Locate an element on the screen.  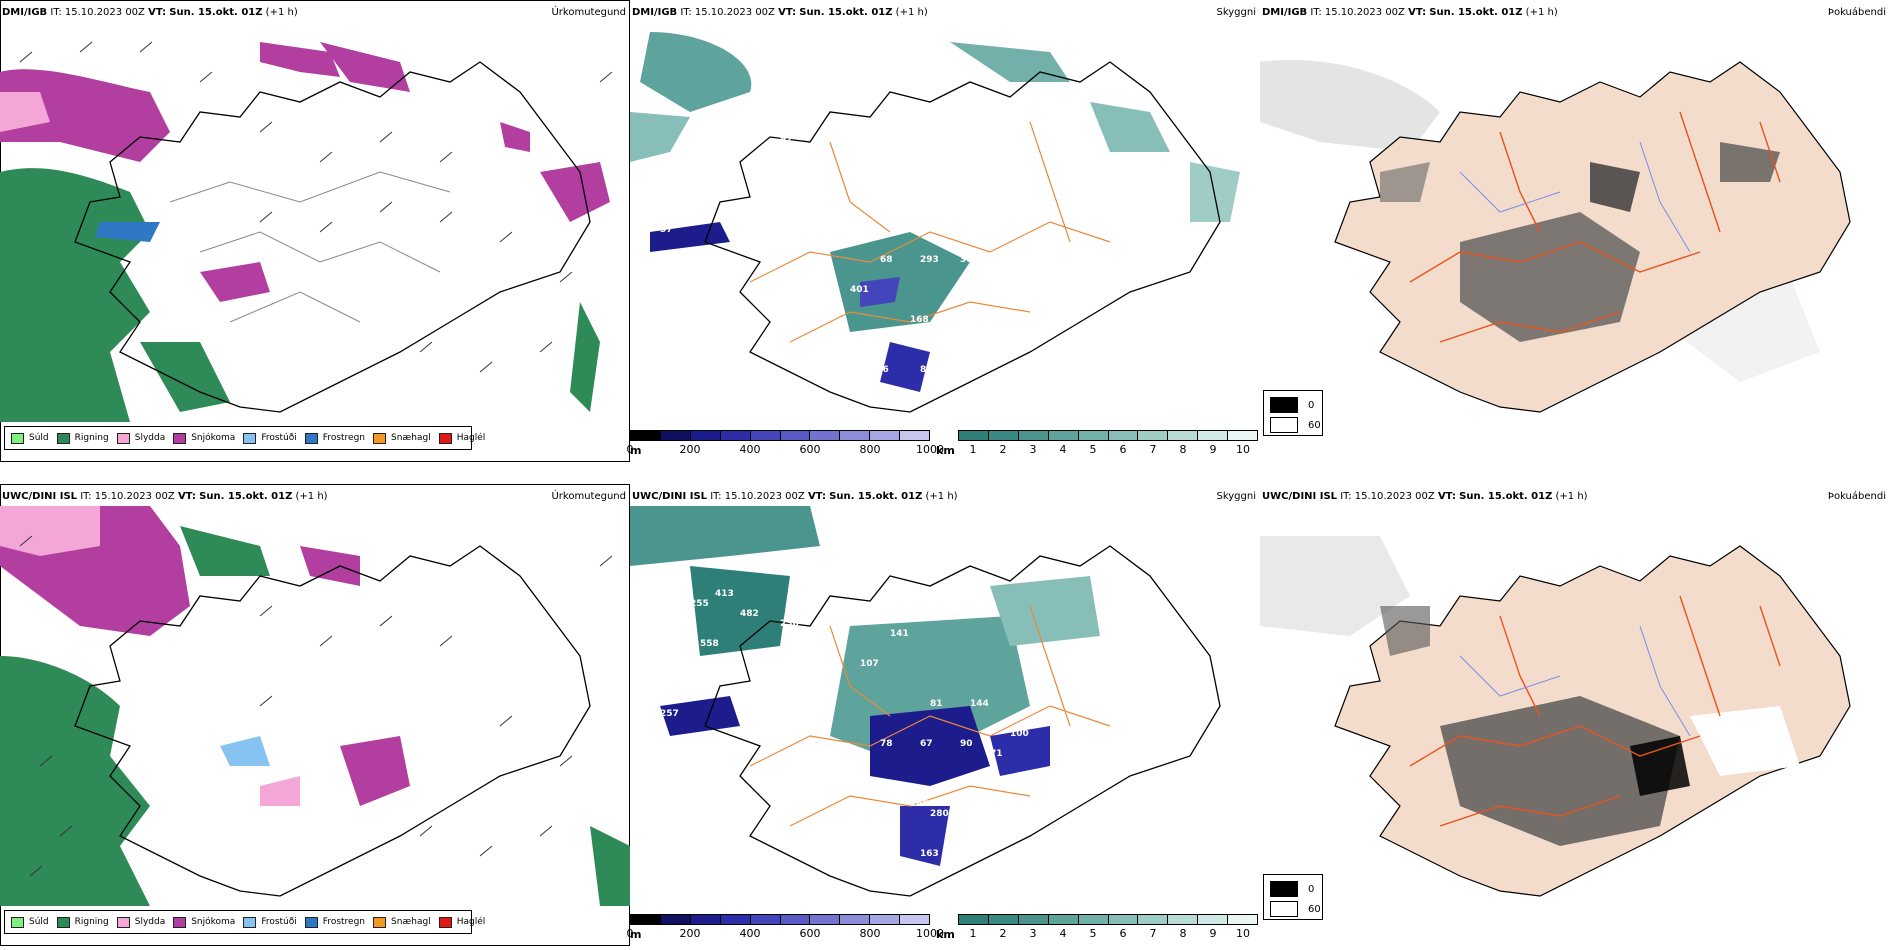
legend-label: Súld is located at coordinates (39, 438).